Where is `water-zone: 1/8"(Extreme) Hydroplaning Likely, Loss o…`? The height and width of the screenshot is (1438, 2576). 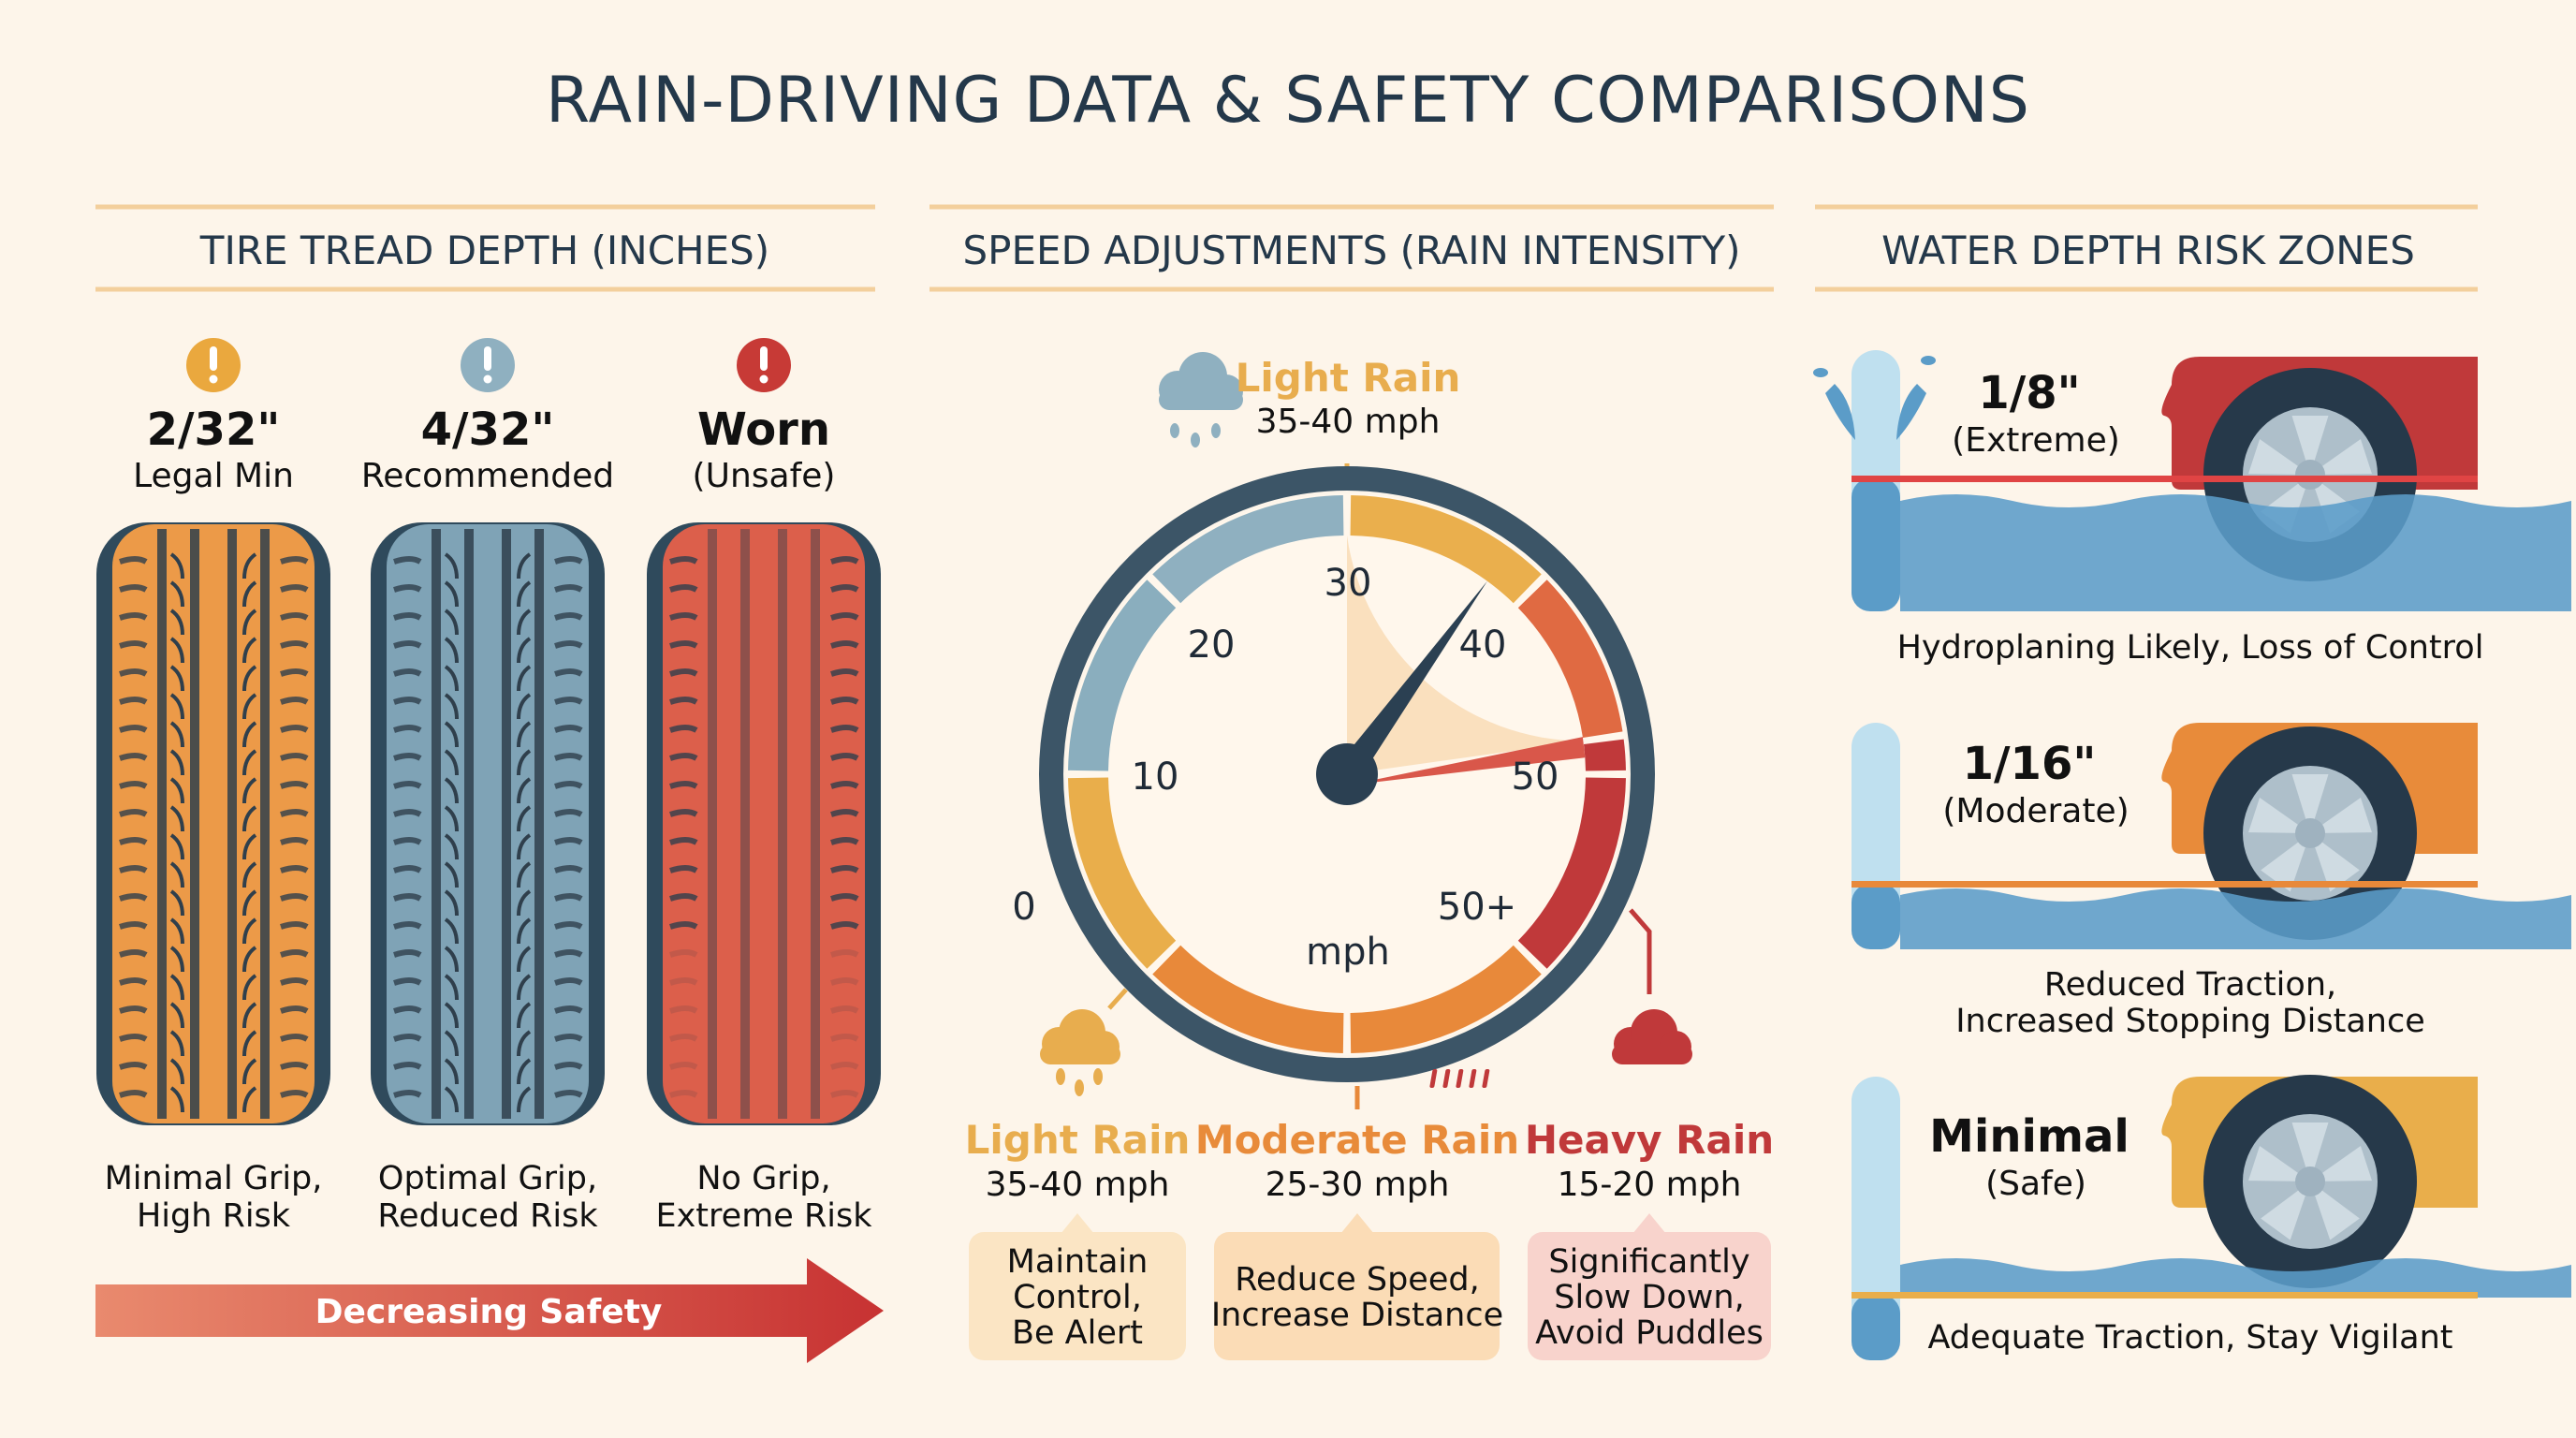 water-zone: 1/8"(Extreme) Hydroplaning Likely, Loss o… is located at coordinates (2211, 509).